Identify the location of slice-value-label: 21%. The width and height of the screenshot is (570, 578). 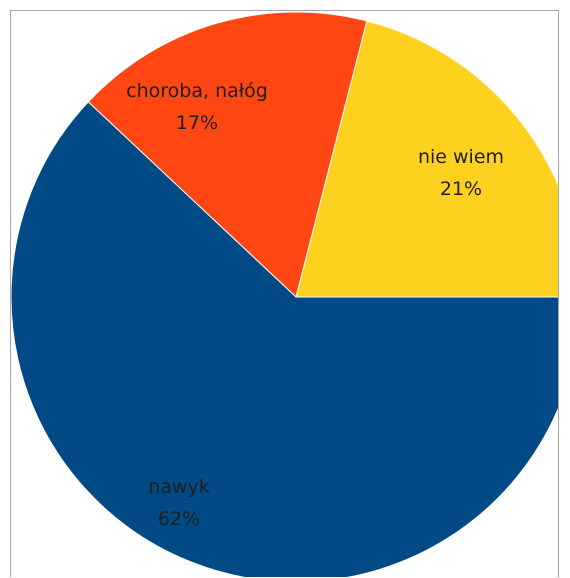
(461, 189).